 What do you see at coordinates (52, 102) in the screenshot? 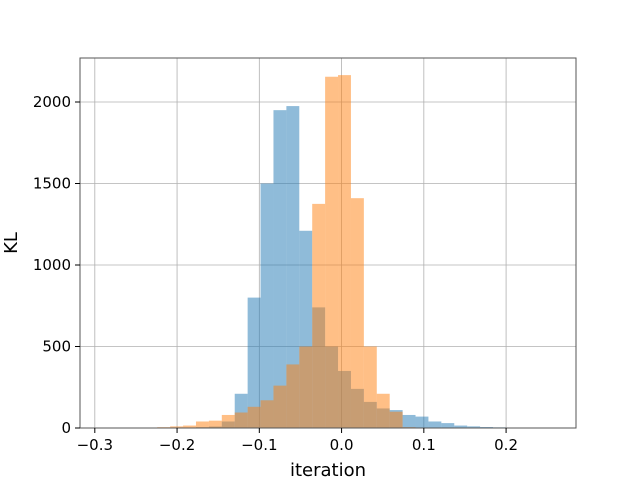
I see `y-tick-label: 2000` at bounding box center [52, 102].